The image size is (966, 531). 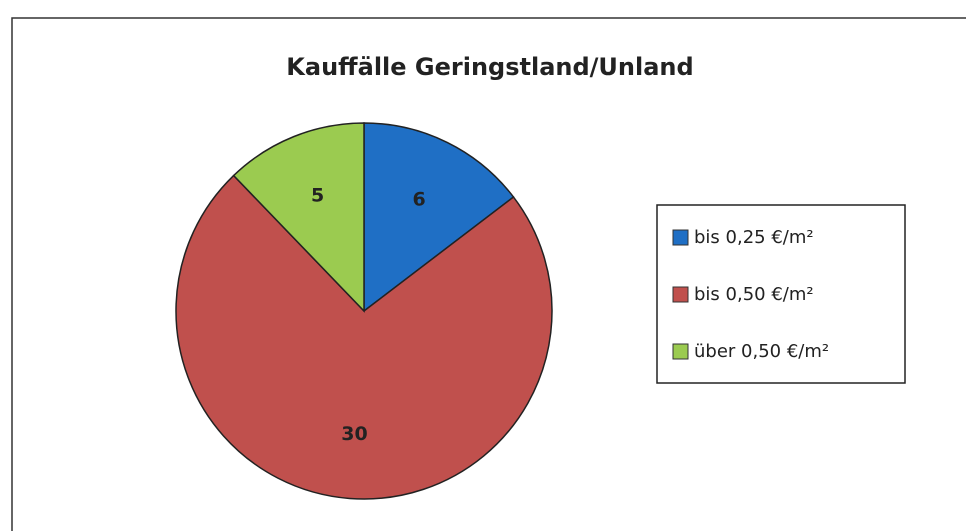 What do you see at coordinates (754, 294) in the screenshot?
I see `legend-label: bis 0,50 €/m²` at bounding box center [754, 294].